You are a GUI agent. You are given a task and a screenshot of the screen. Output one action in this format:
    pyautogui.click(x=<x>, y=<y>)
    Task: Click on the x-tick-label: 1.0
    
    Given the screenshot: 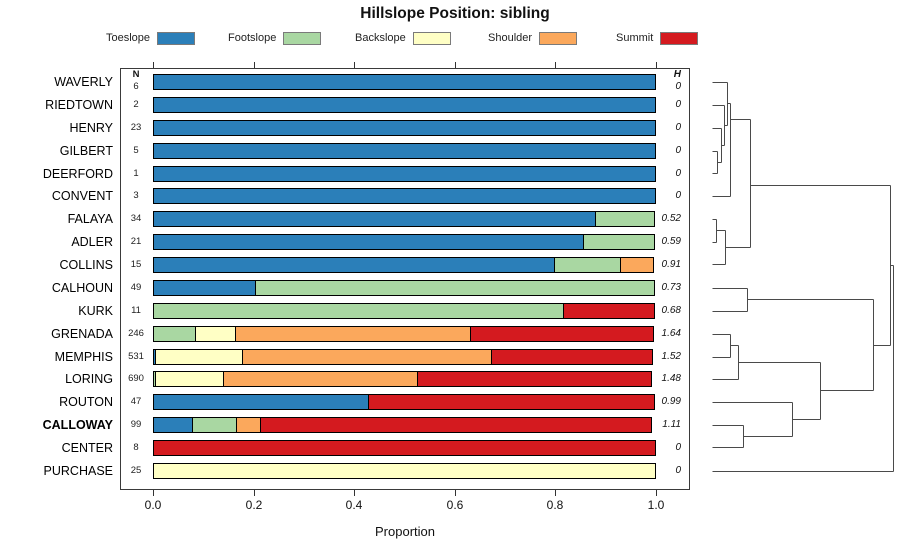 What is the action you would take?
    pyautogui.click(x=656, y=505)
    